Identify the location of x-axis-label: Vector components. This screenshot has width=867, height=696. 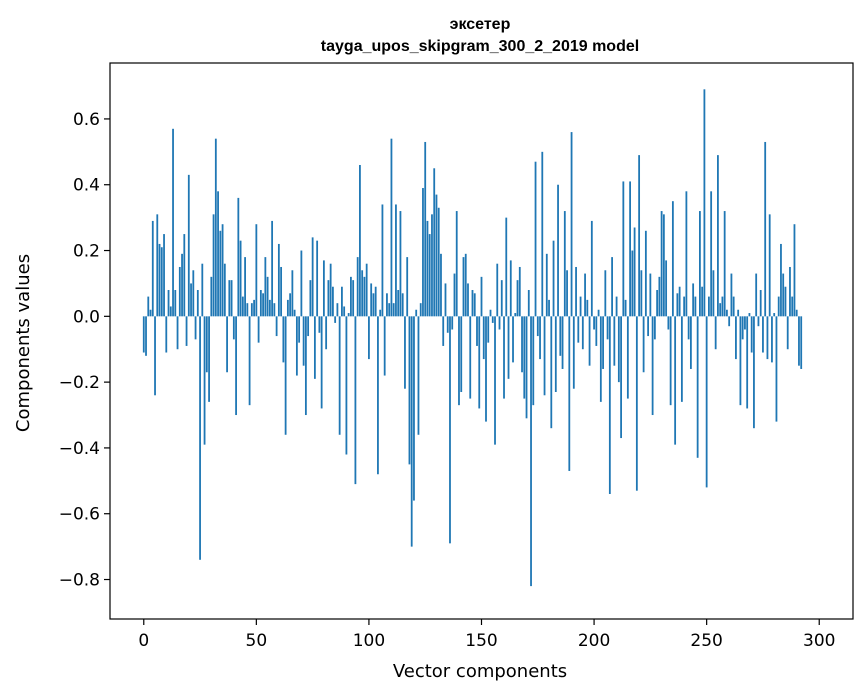
(480, 671).